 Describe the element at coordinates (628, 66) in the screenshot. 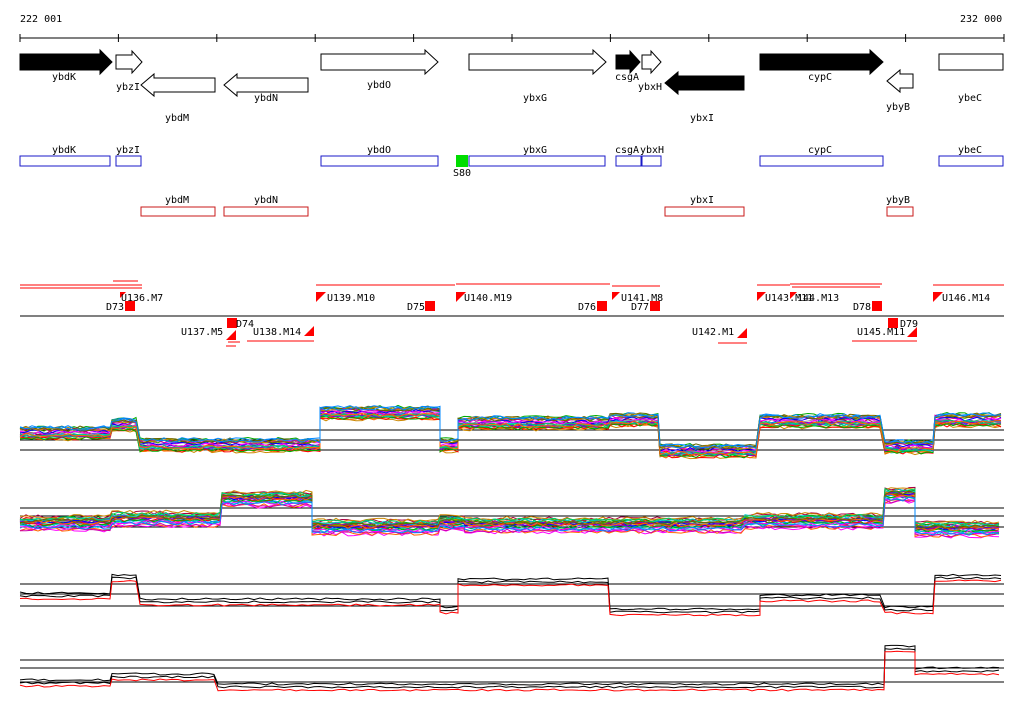

I see `gene-arrow-csgA: csgA` at that location.